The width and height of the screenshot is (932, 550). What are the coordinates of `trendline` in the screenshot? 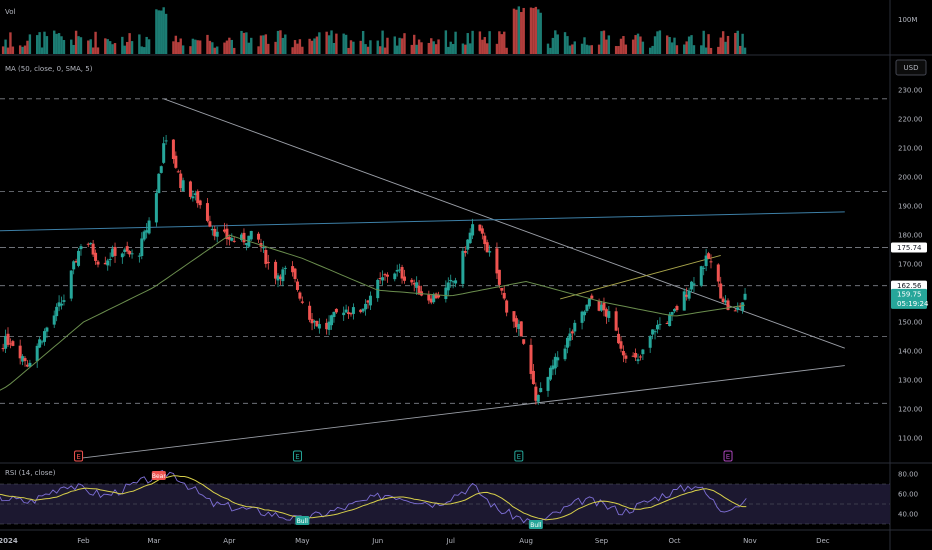 It's located at (640, 277).